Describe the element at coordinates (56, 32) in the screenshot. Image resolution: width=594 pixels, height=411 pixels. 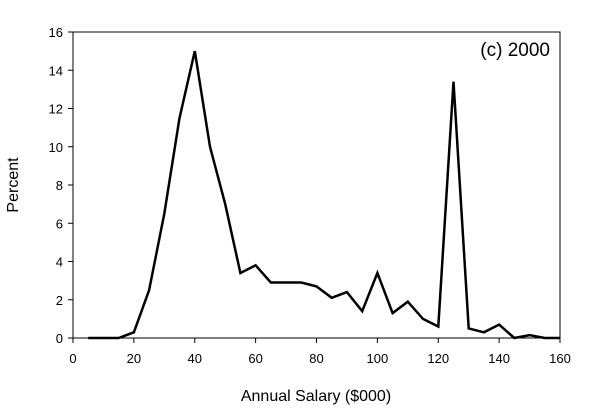
I see `y-tick-label: 16` at that location.